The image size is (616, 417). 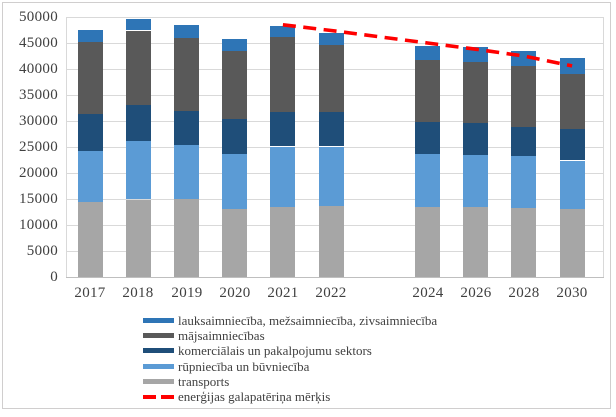 I want to click on bar-segment-2020-lauksaimniecība, so click(x=234, y=45).